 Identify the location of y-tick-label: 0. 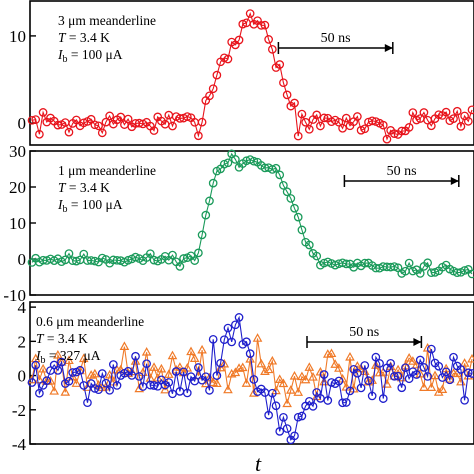
(22, 123).